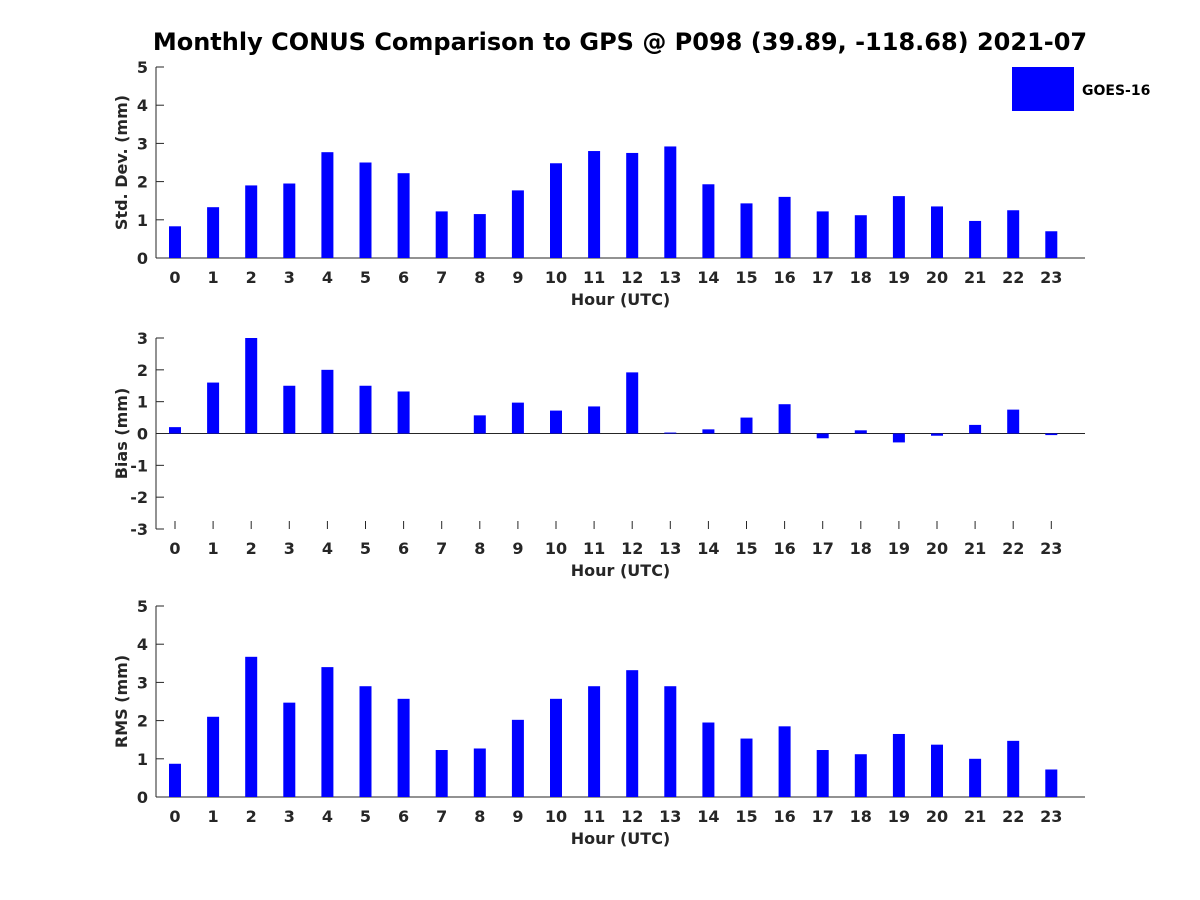  What do you see at coordinates (784, 277) in the screenshot?
I see `std-x-tick-label: 16` at bounding box center [784, 277].